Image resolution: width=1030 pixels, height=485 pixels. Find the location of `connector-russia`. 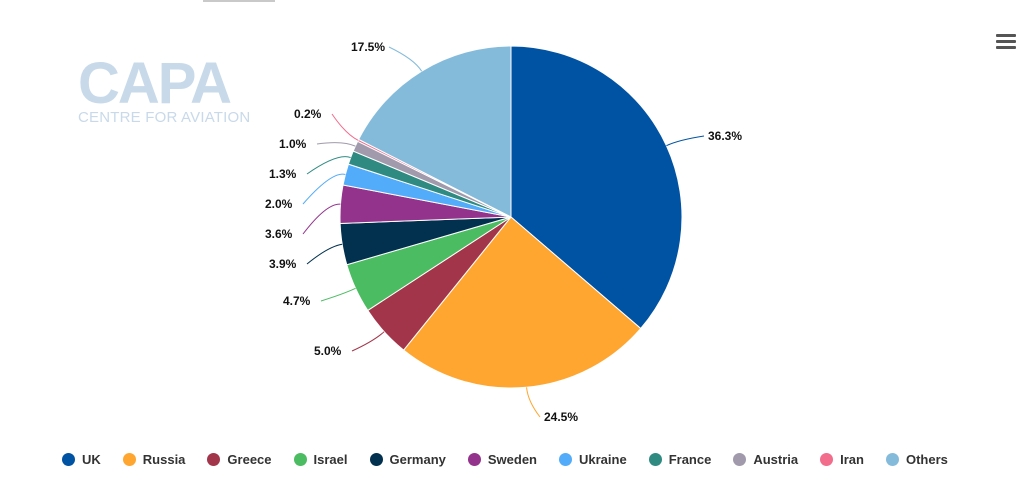

connector-russia is located at coordinates (533, 402).